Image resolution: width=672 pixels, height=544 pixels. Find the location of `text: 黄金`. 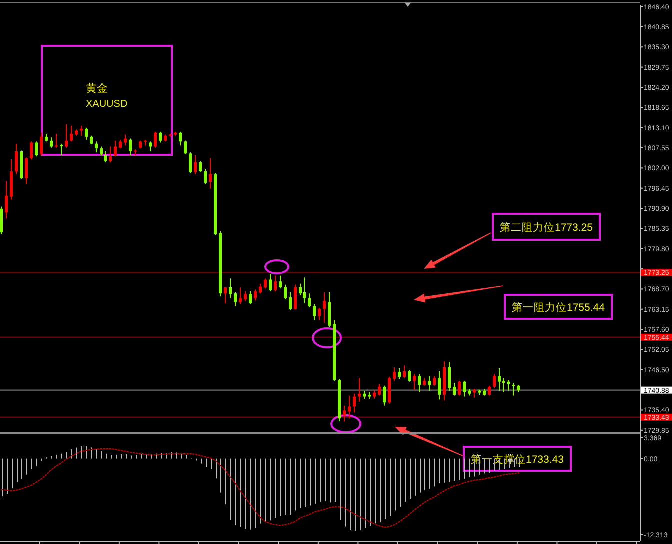

text: 黄金 is located at coordinates (97, 88).